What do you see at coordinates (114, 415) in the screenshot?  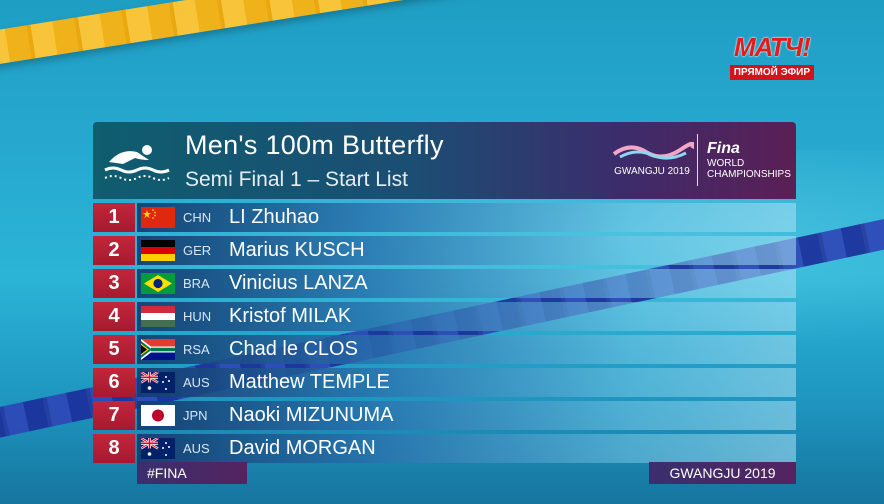 I see `rank-number: 7` at bounding box center [114, 415].